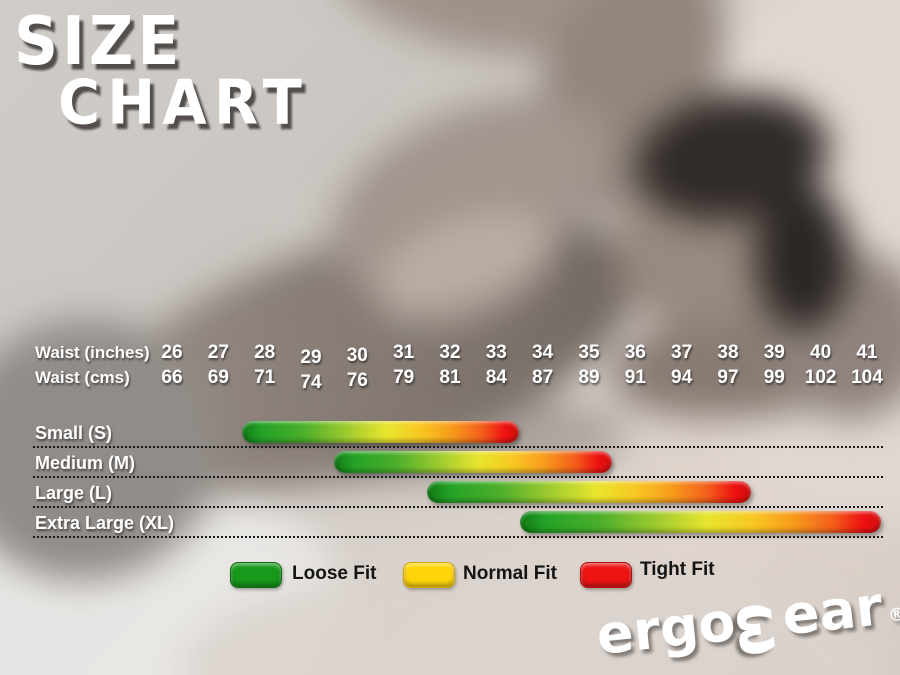 Image resolution: width=900 pixels, height=675 pixels. I want to click on legend-label: Normal Fit, so click(510, 573).